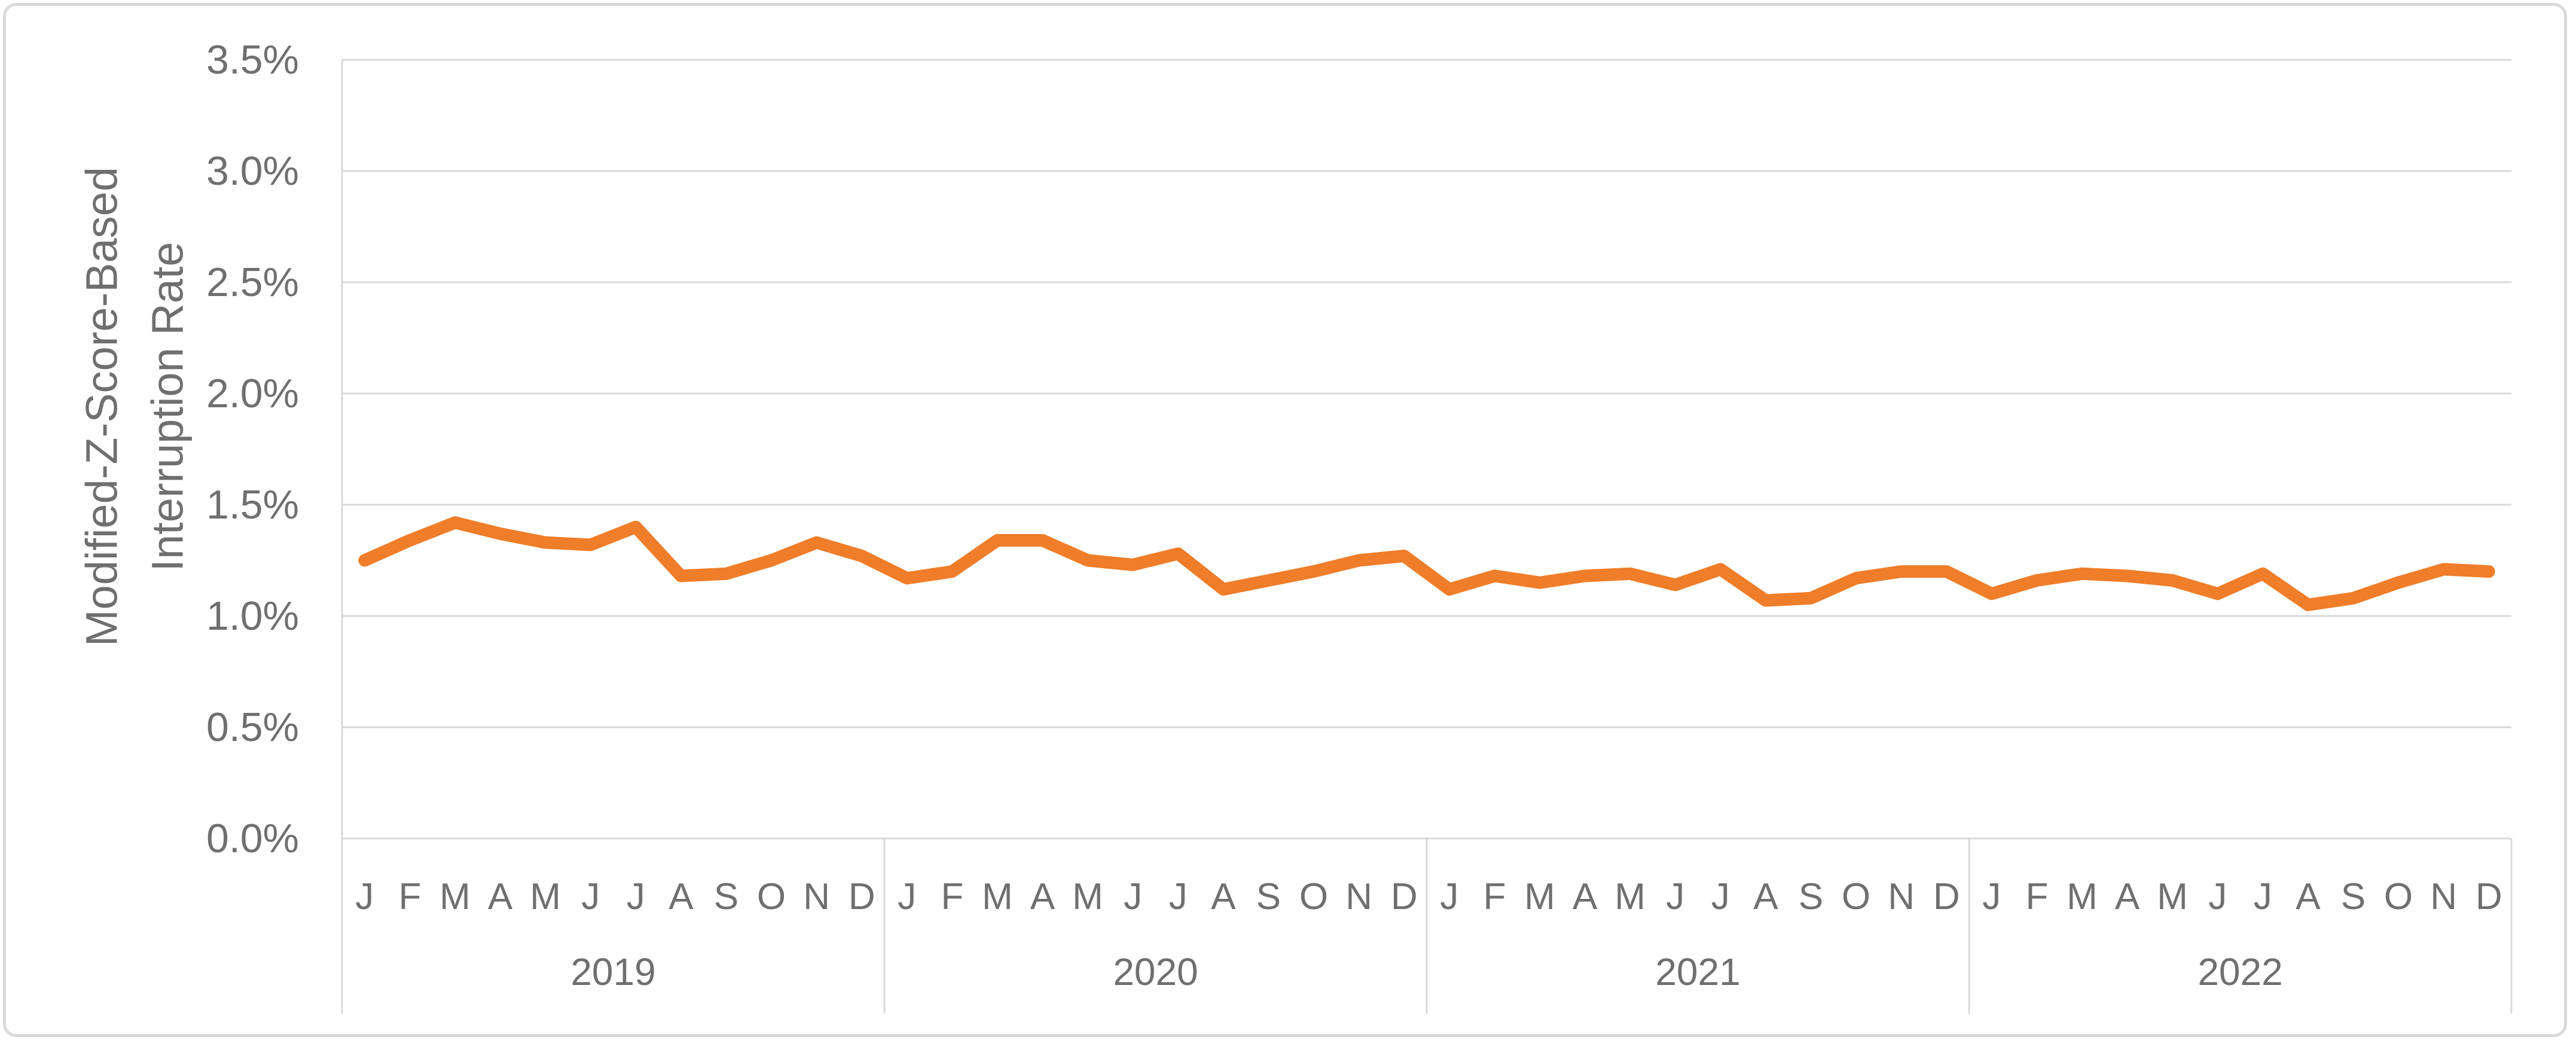 The image size is (2576, 1046). I want to click on y-tick-label: 2.5%, so click(253, 282).